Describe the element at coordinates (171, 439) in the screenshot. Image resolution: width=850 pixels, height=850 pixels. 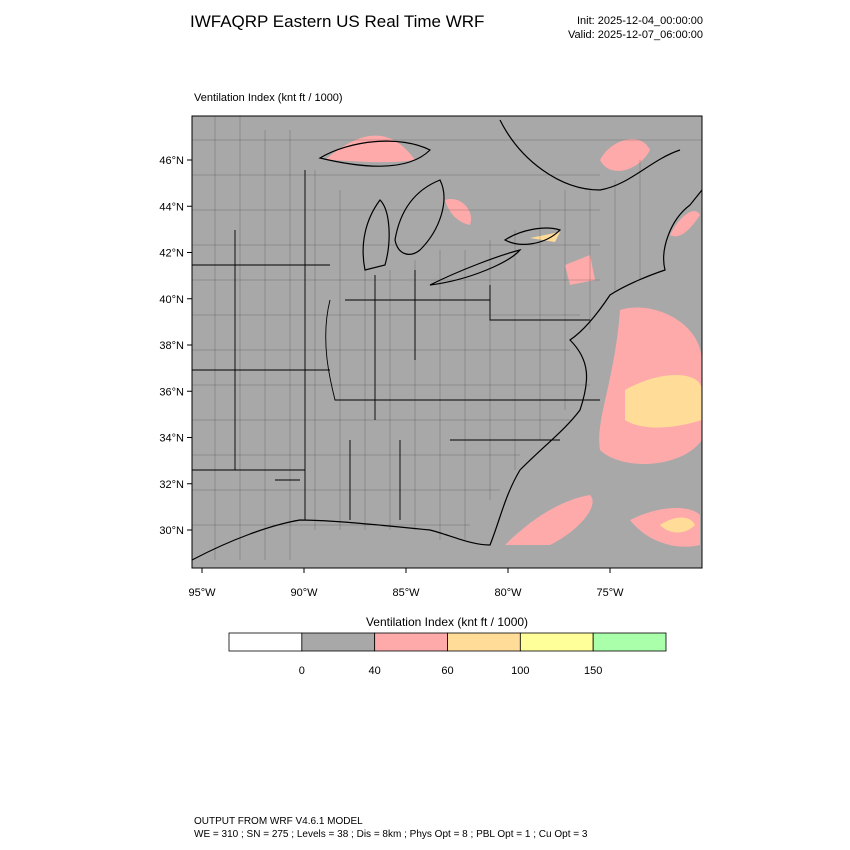
I see `lat-label: 34°N` at that location.